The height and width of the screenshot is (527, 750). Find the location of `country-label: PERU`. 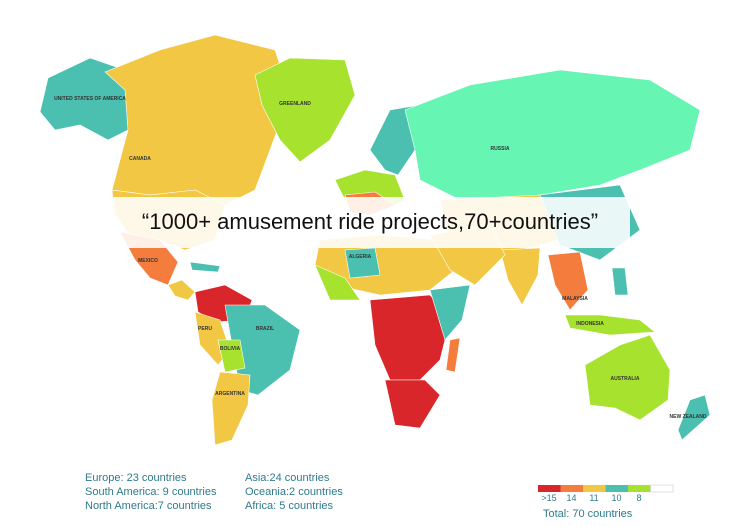

country-label: PERU is located at coordinates (205, 329).